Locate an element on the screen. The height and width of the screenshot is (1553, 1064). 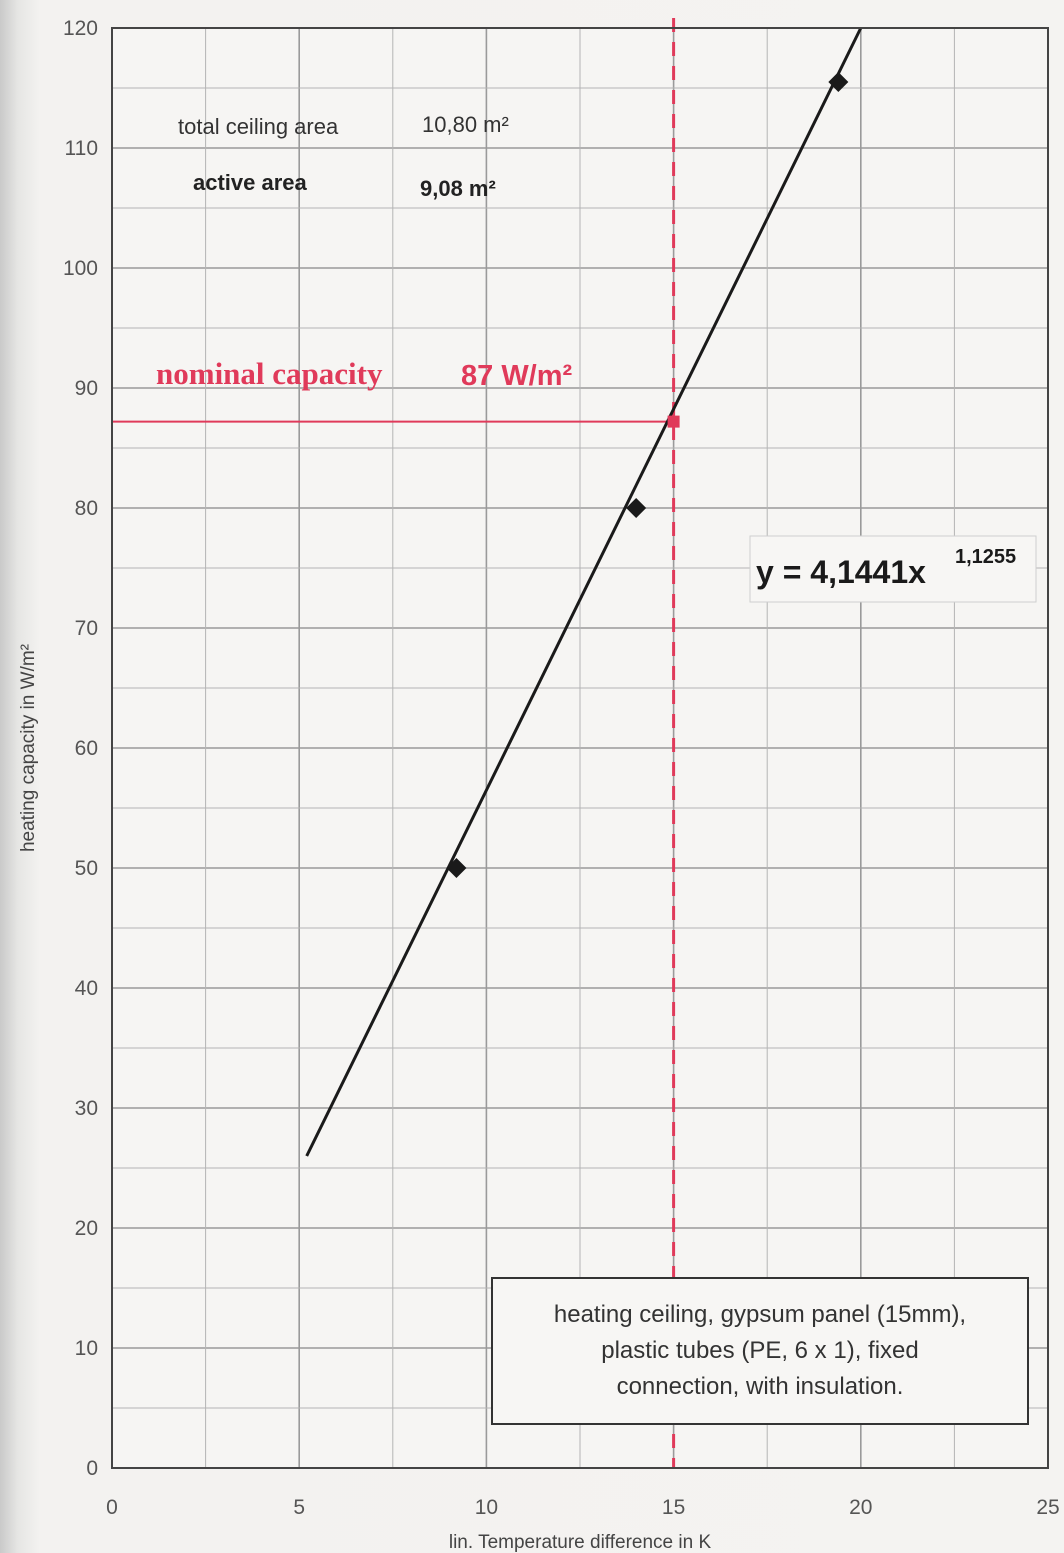
y-tick-label: 80 is located at coordinates (86, 508).